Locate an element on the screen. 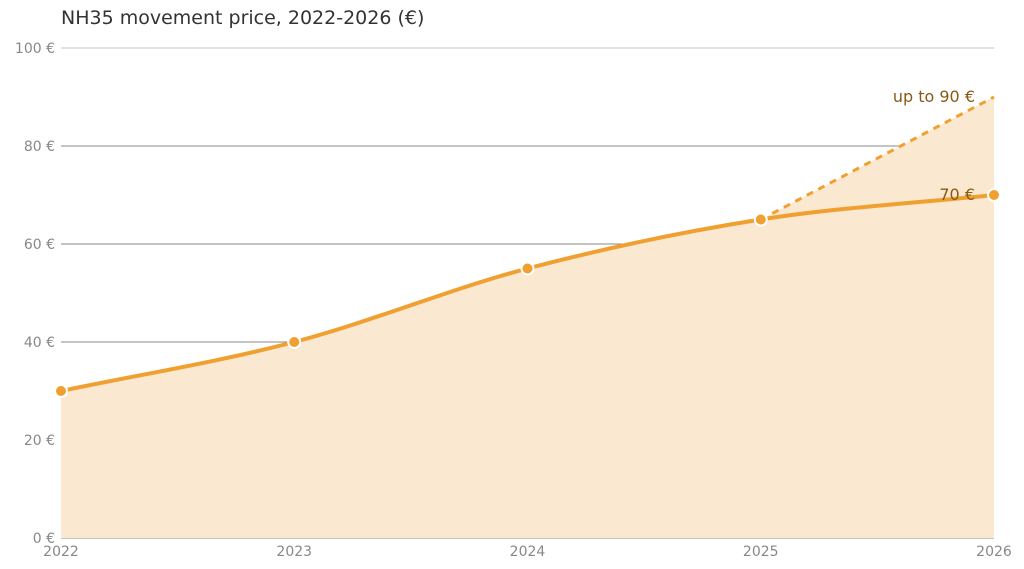 The height and width of the screenshot is (569, 1024). x-tick-labels: 2022 2023 2024 2025 2026 is located at coordinates (527, 552).